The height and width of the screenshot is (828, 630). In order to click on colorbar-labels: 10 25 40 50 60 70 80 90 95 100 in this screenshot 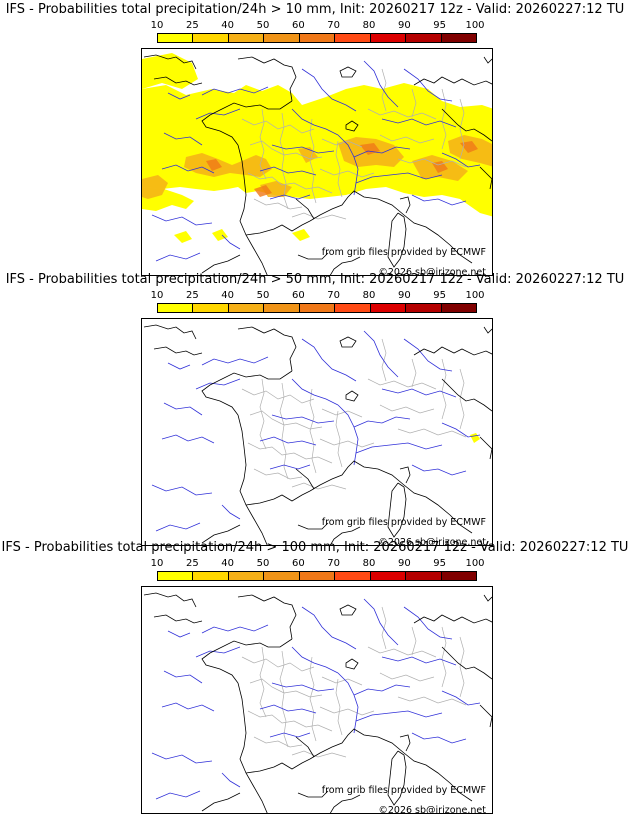, I will do `click(319, 296)`.